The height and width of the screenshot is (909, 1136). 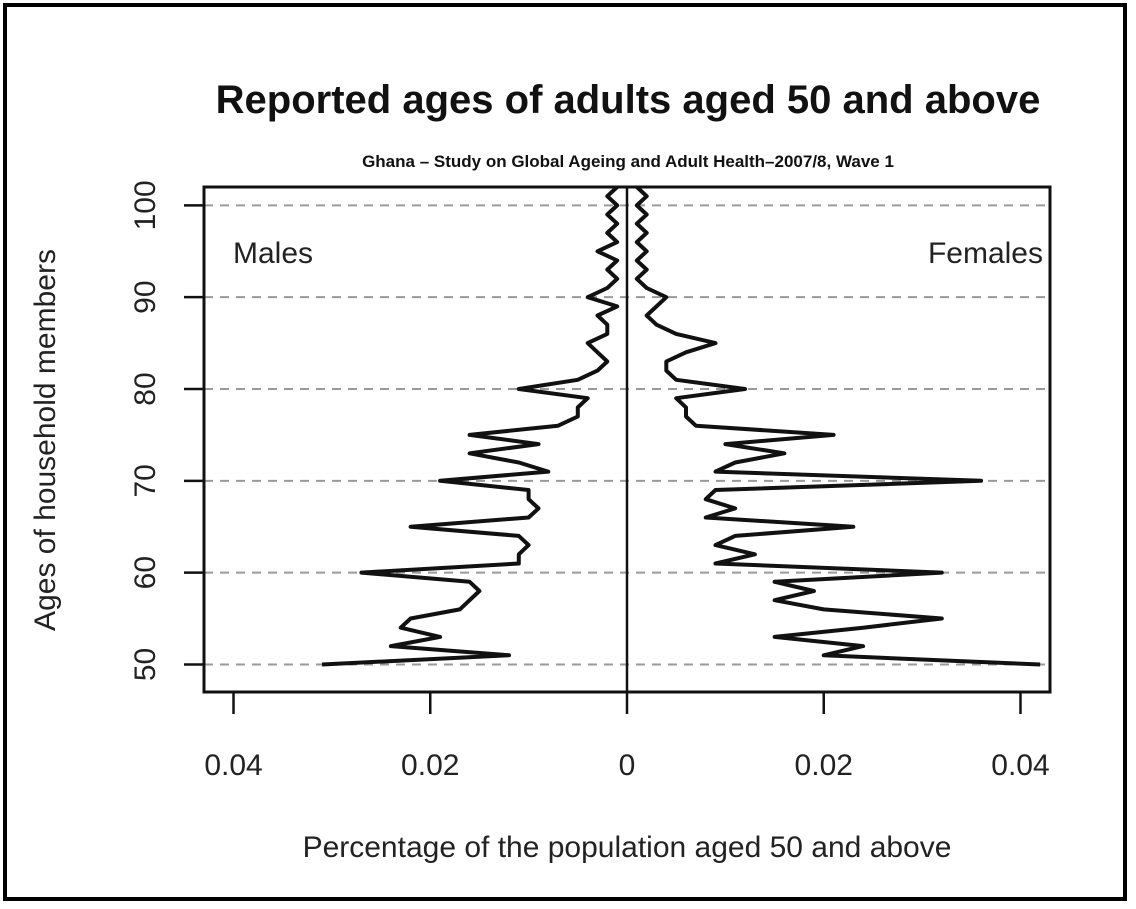 What do you see at coordinates (985, 253) in the screenshot?
I see `females-label: Females` at bounding box center [985, 253].